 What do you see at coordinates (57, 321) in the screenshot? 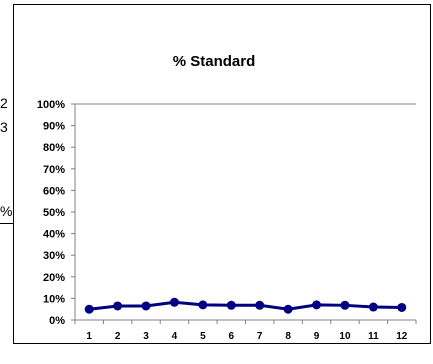
I see `y-tick-label: 0%` at bounding box center [57, 321].